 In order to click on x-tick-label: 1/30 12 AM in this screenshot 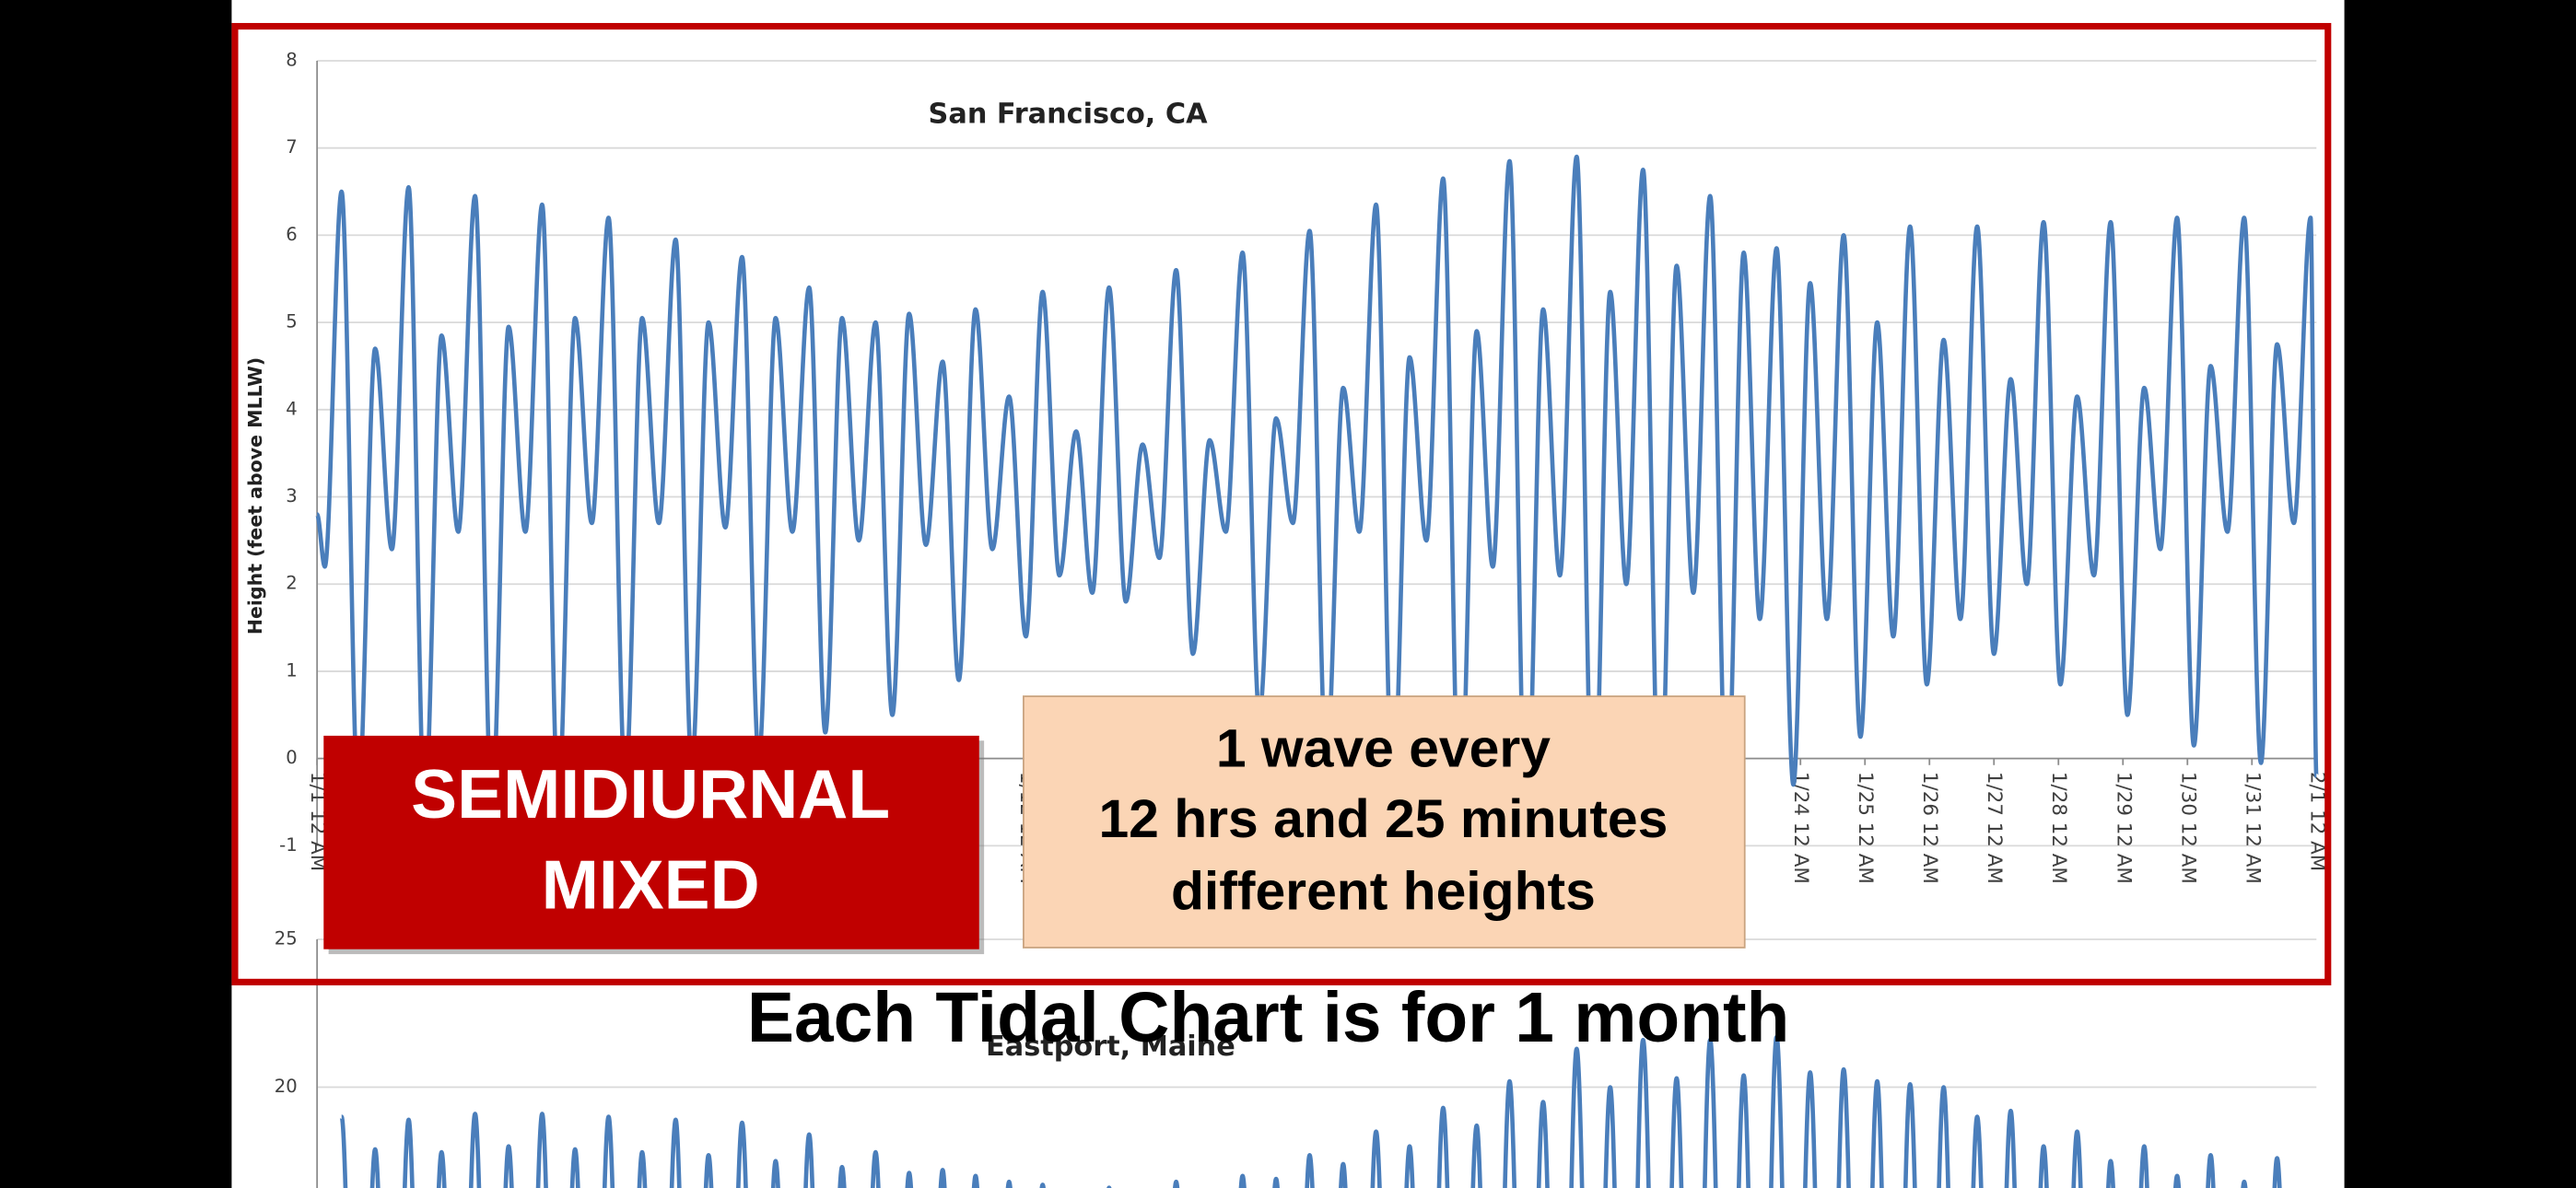, I will do `click(2187, 828)`.